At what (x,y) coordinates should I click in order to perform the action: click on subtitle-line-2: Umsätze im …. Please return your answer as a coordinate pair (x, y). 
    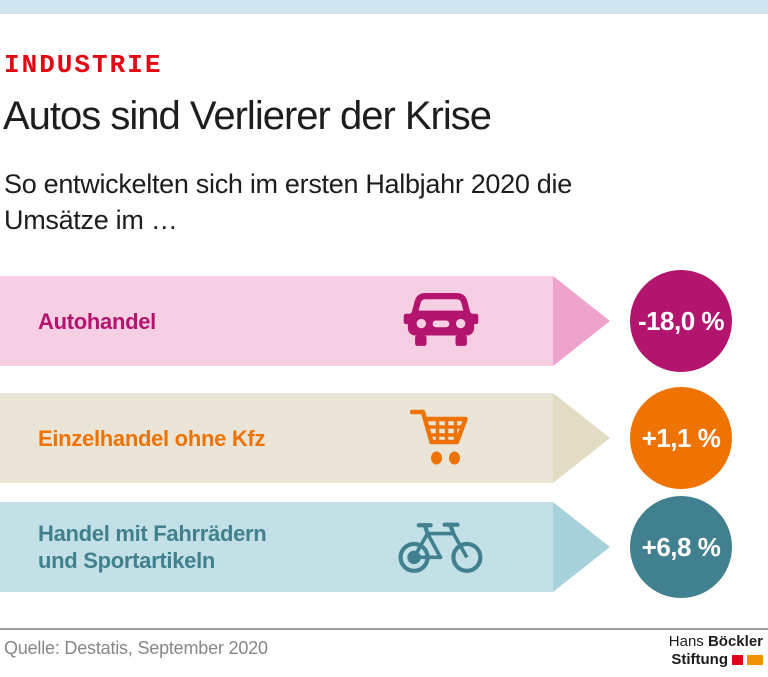
    Looking at the image, I should click on (91, 220).